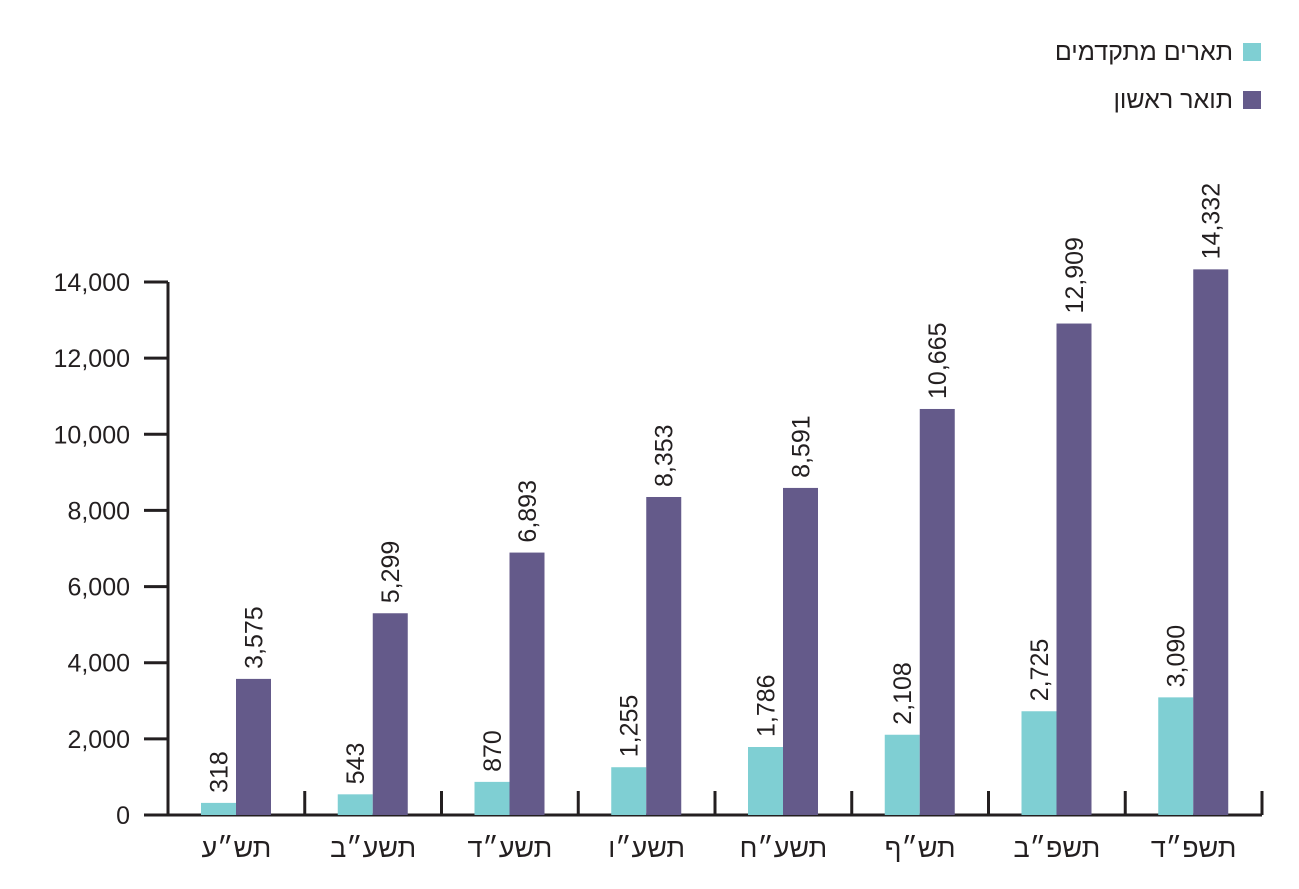  What do you see at coordinates (255, 637) in the screenshot?
I see `data-label: 3,575` at bounding box center [255, 637].